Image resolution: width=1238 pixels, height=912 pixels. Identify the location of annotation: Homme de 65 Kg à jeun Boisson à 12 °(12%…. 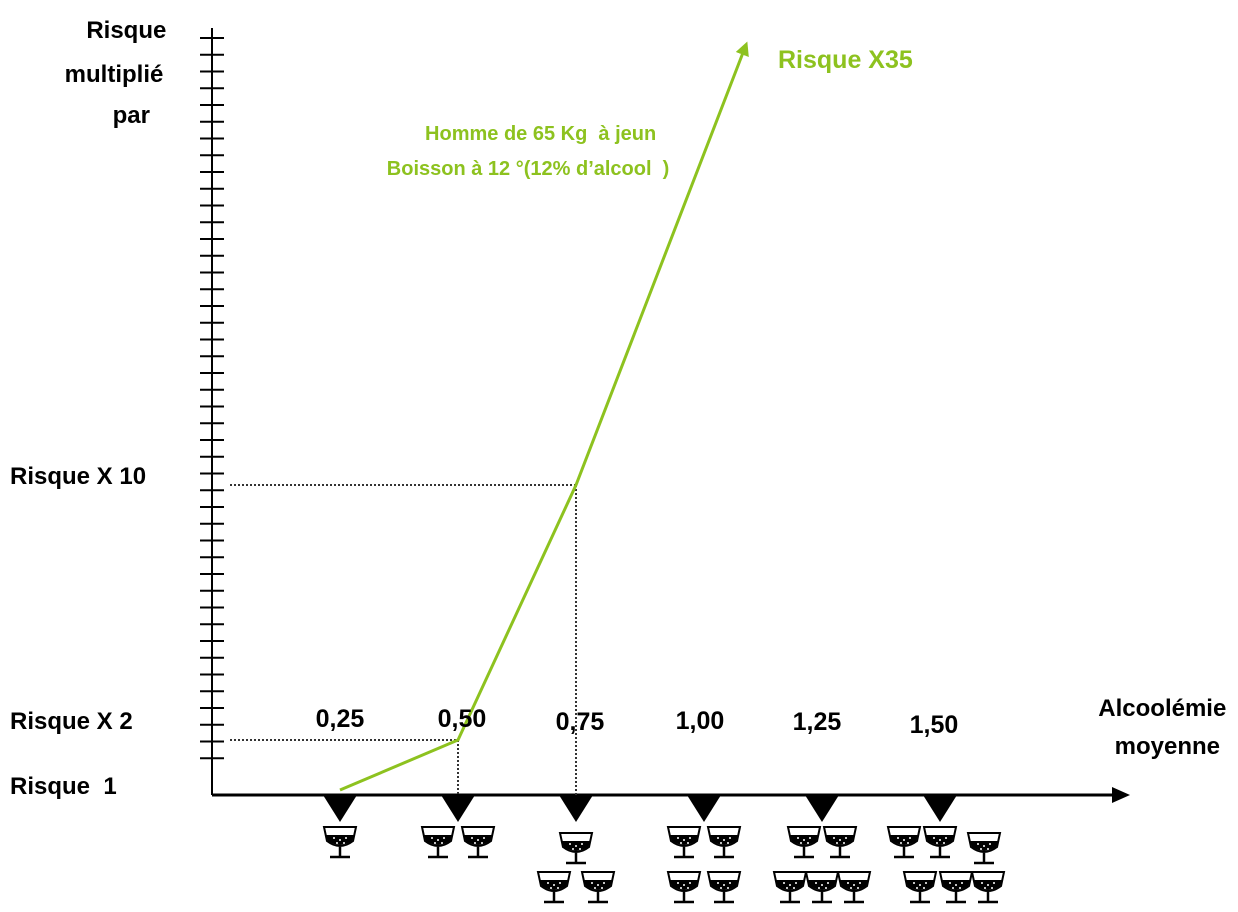
(343, 90).